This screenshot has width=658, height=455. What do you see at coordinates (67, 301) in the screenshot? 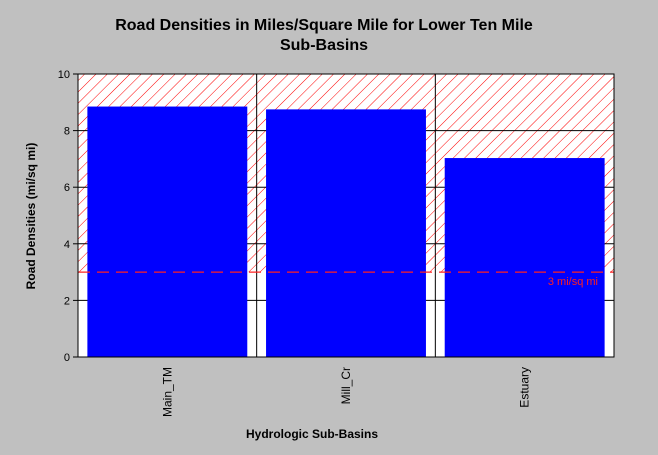
I see `y-tick-label: 2` at bounding box center [67, 301].